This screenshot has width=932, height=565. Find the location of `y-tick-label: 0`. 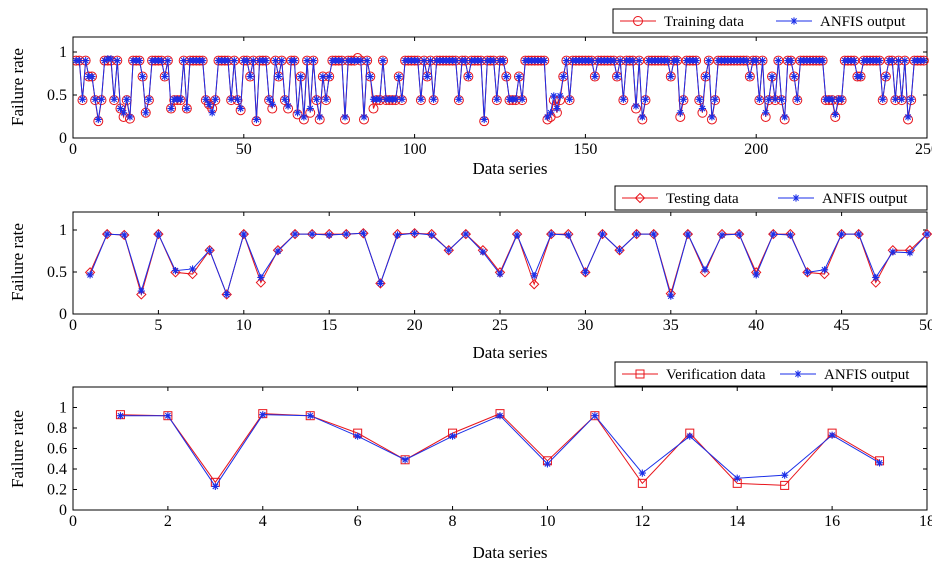

y-tick-label: 0 is located at coordinates (63, 510).